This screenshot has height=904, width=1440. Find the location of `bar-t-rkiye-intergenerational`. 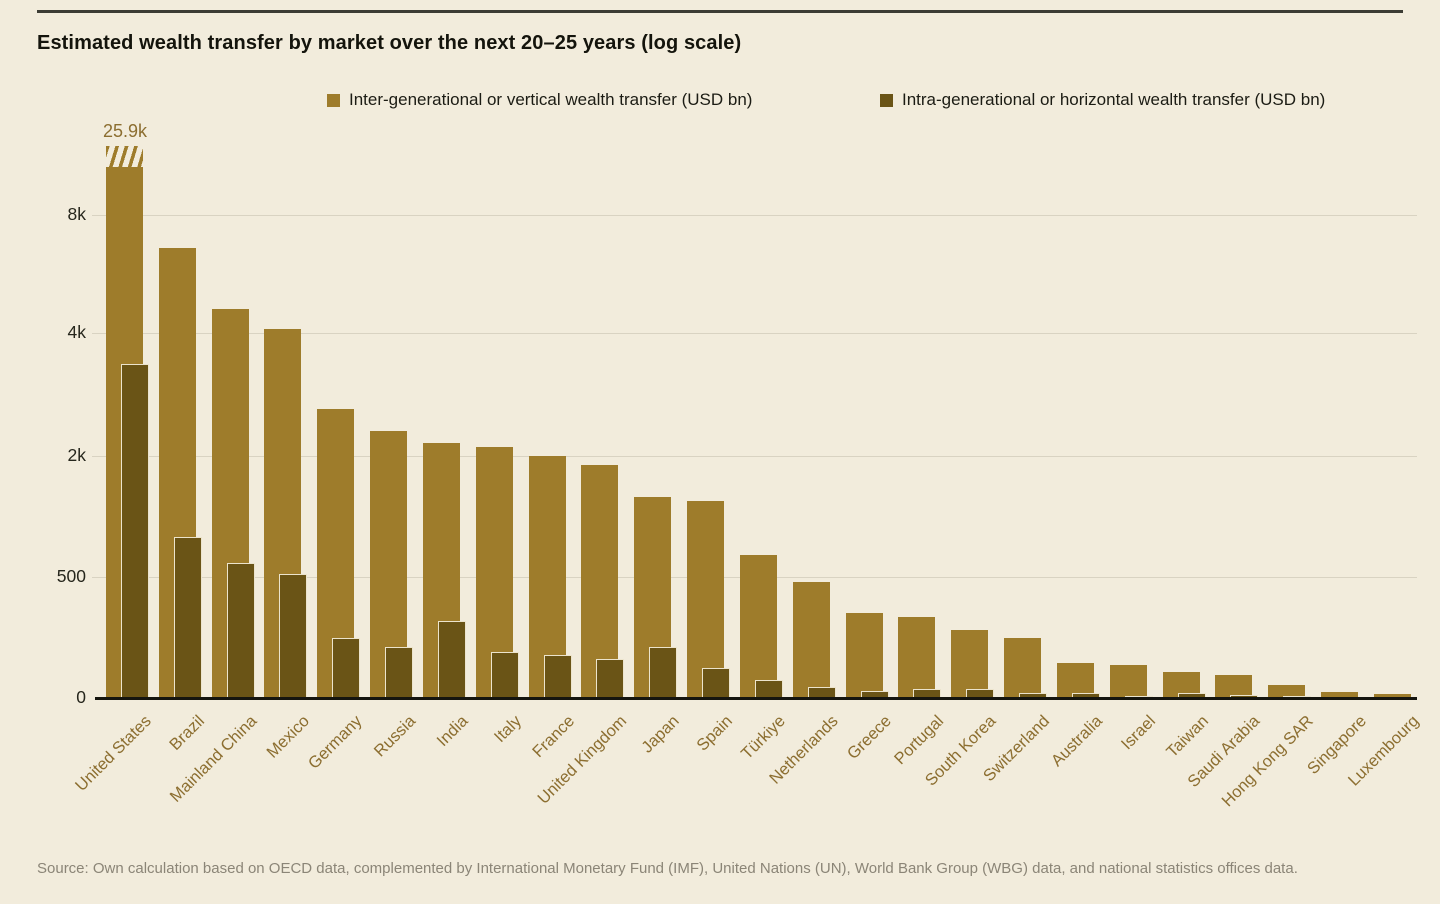

bar-t-rkiye-intergenerational is located at coordinates (758, 626).